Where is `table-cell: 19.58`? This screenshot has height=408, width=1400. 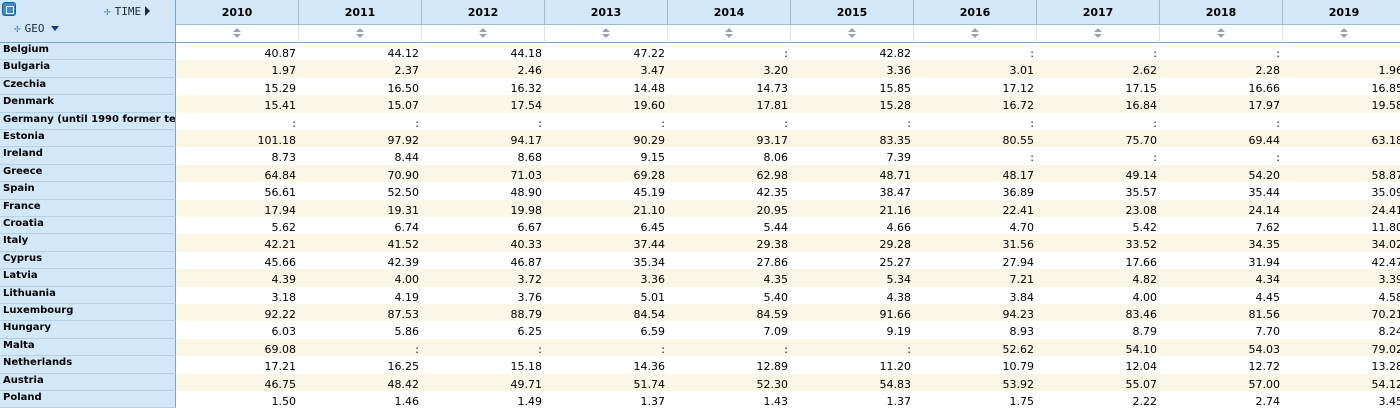
table-cell: 19.58 is located at coordinates (1341, 104).